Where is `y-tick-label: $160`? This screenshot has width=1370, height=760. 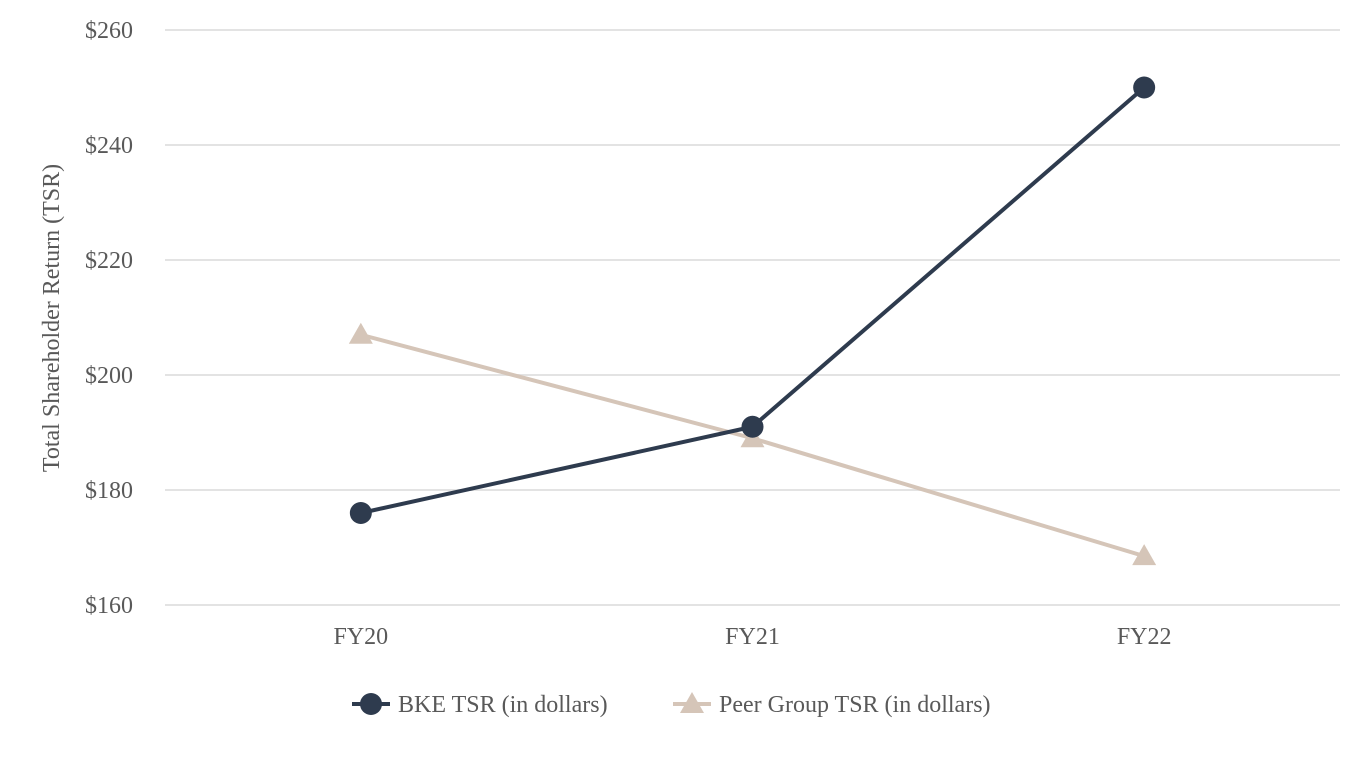 y-tick-label: $160 is located at coordinates (109, 606).